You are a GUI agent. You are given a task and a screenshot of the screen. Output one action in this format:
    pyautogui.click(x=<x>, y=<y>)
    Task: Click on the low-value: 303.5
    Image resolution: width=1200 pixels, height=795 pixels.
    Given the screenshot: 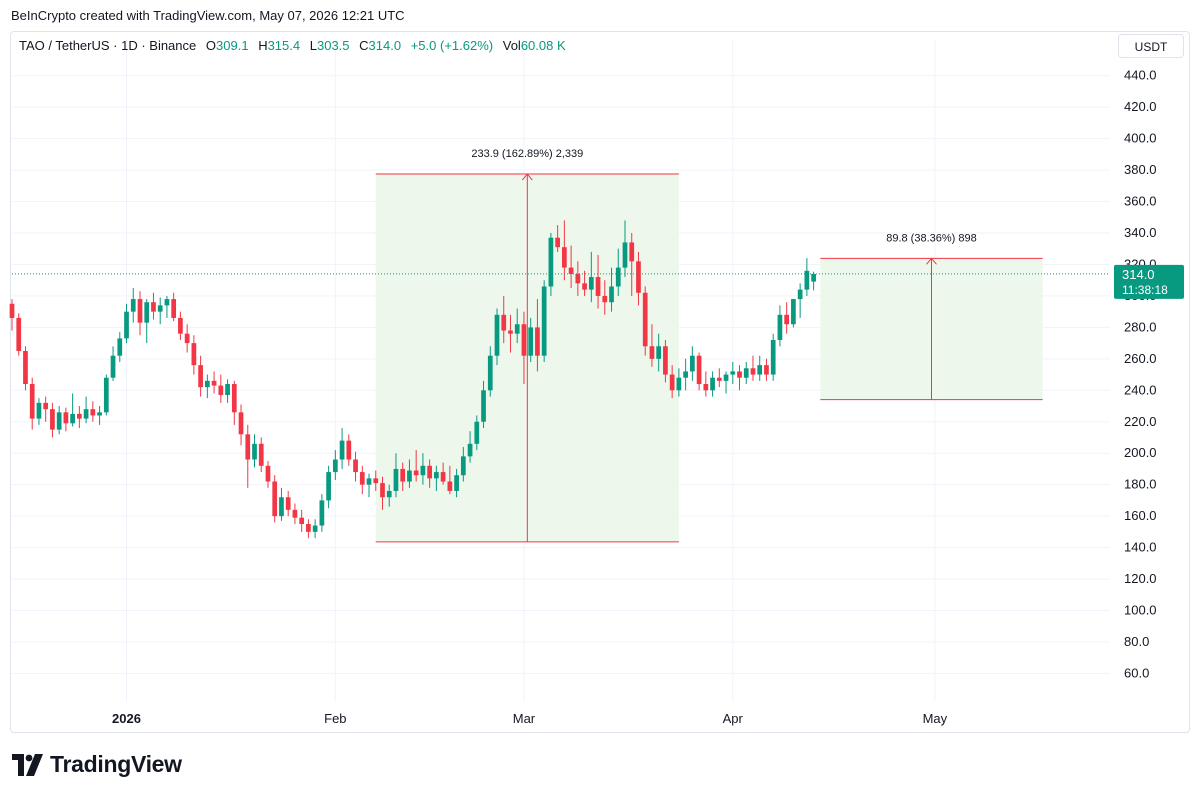 What is the action you would take?
    pyautogui.click(x=333, y=45)
    